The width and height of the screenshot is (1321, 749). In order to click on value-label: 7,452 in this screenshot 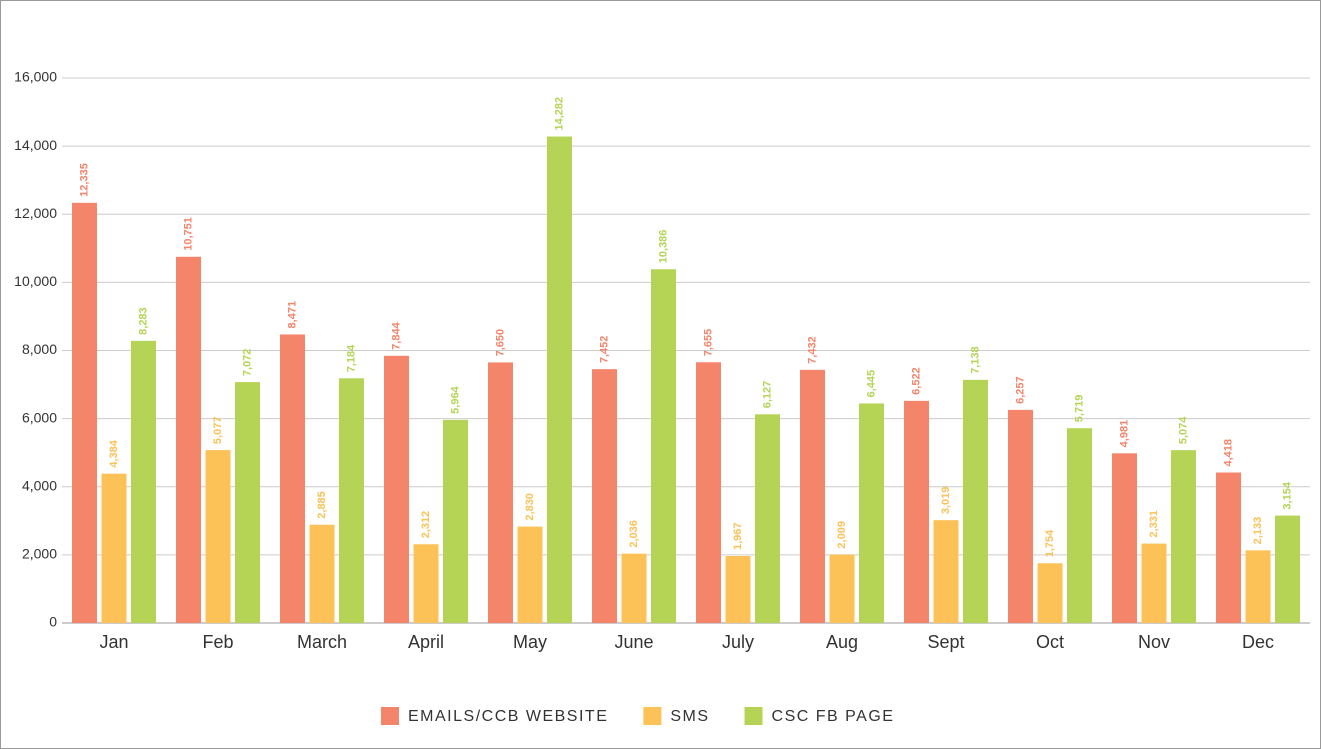, I will do `click(604, 350)`.